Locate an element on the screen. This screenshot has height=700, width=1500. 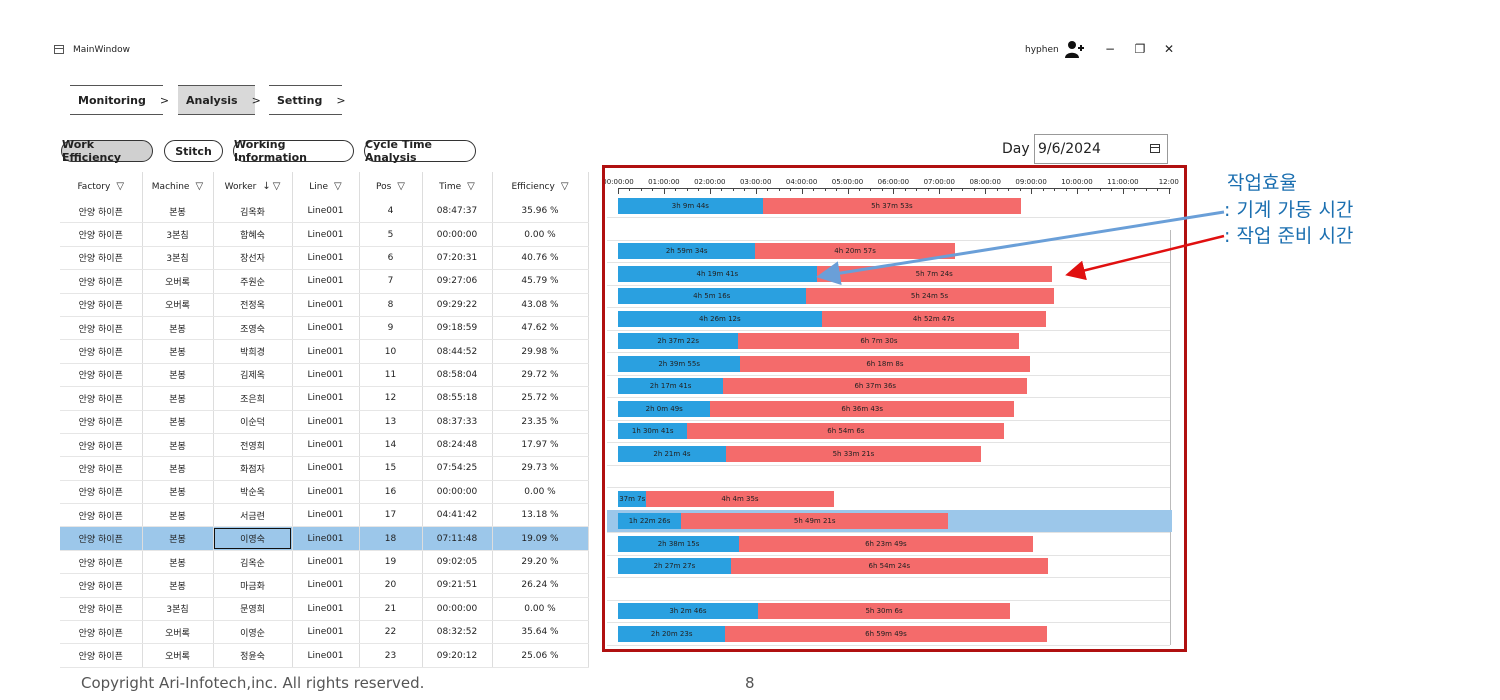
cell-worker: 박순옥 is located at coordinates (253, 492).